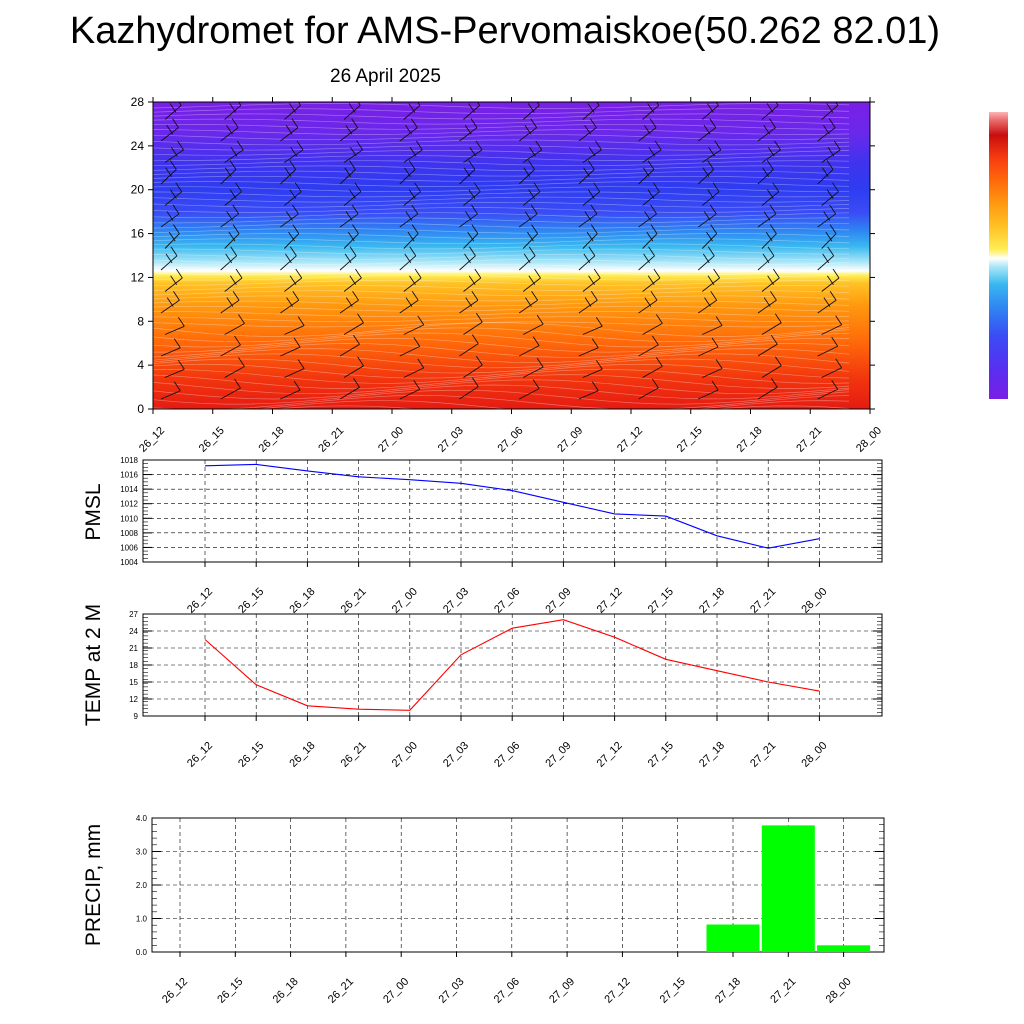  I want to click on y-tick-label: 1.0, so click(142, 919).